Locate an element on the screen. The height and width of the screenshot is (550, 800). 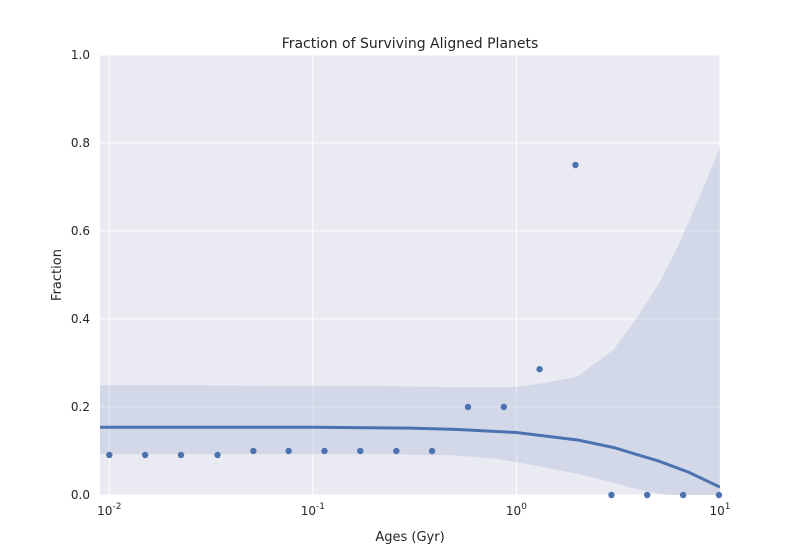
x-tick-label-2: 10⁰ is located at coordinates (516, 510).